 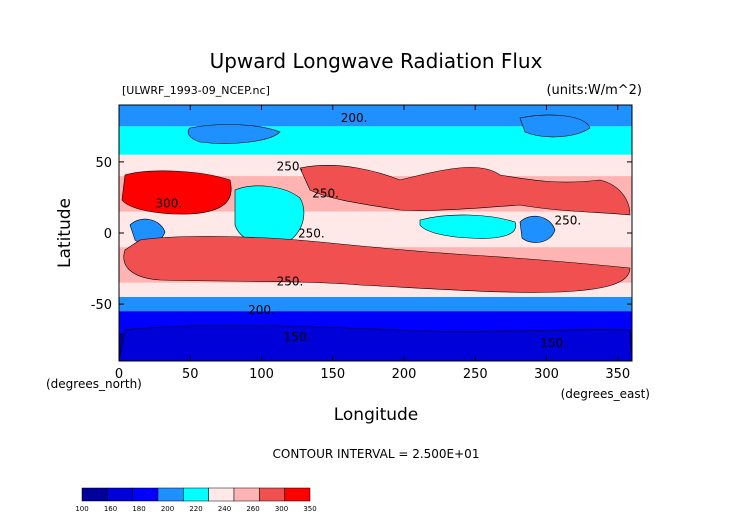 What do you see at coordinates (546, 374) in the screenshot?
I see `x-tick-label: 300` at bounding box center [546, 374].